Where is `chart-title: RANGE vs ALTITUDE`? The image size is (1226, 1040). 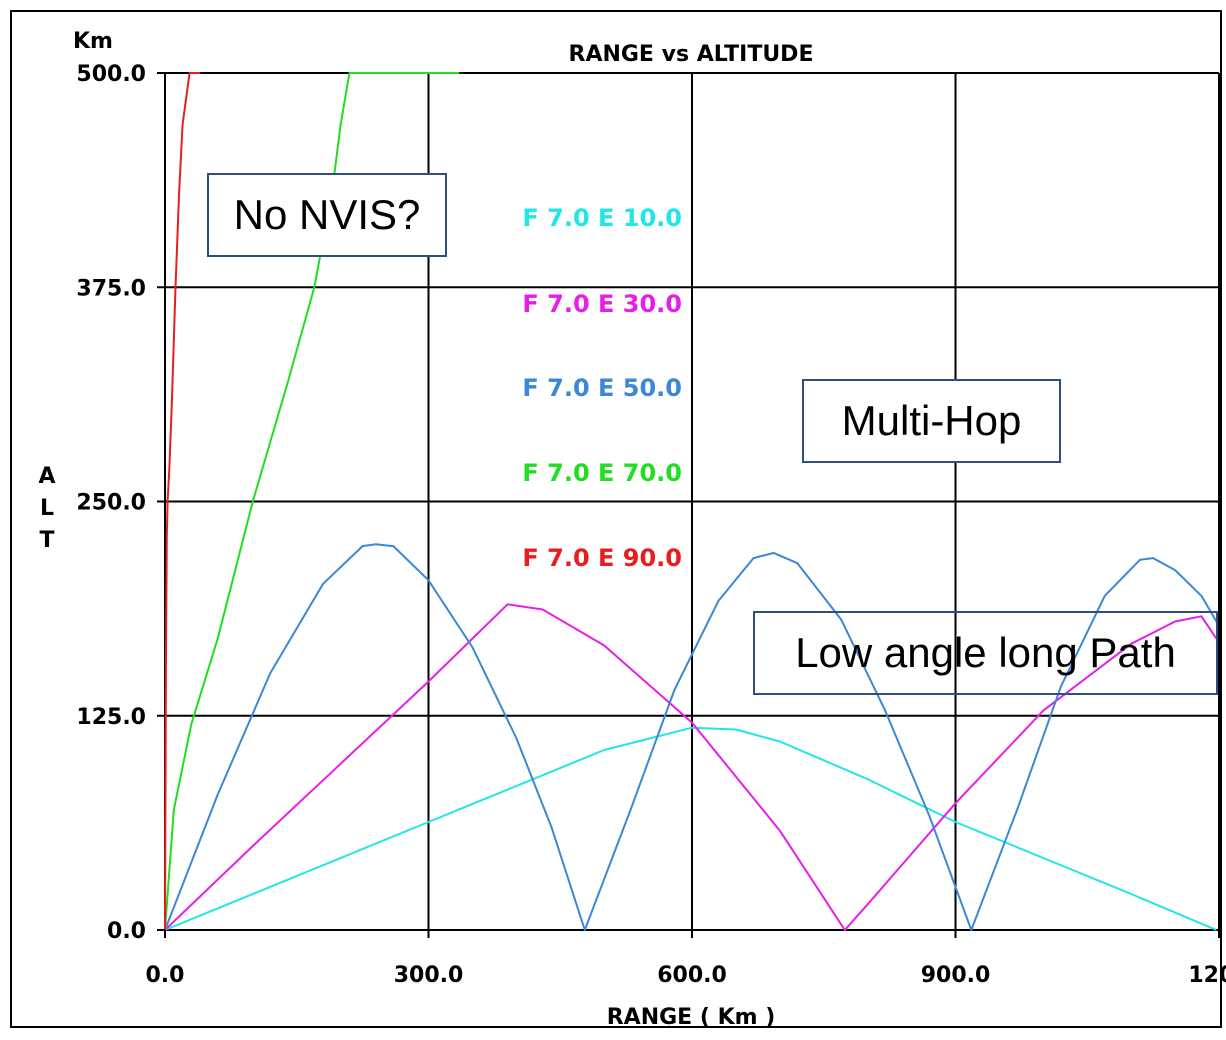 chart-title: RANGE vs ALTITUDE is located at coordinates (691, 54).